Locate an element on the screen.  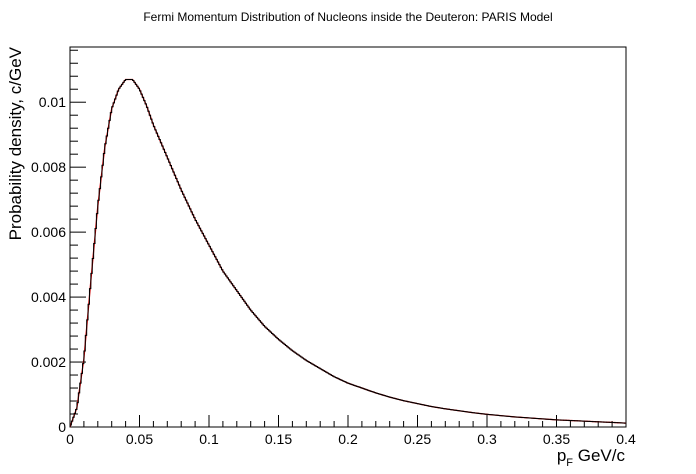
y-tick-label: 0.004 is located at coordinates (48, 297).